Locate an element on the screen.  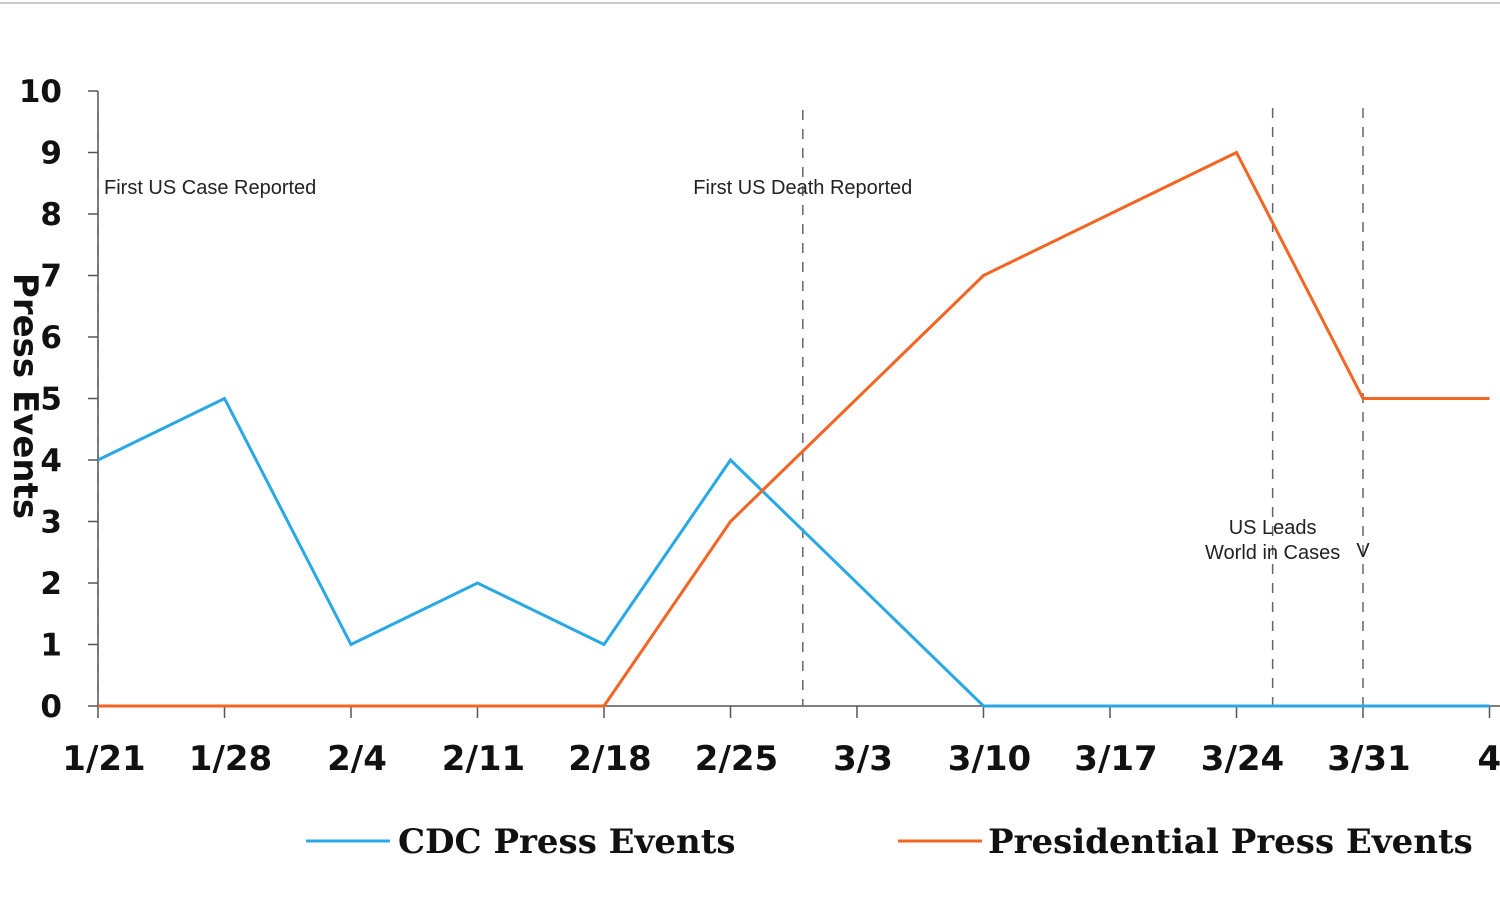
y-tick-label: 5 is located at coordinates (51, 400).